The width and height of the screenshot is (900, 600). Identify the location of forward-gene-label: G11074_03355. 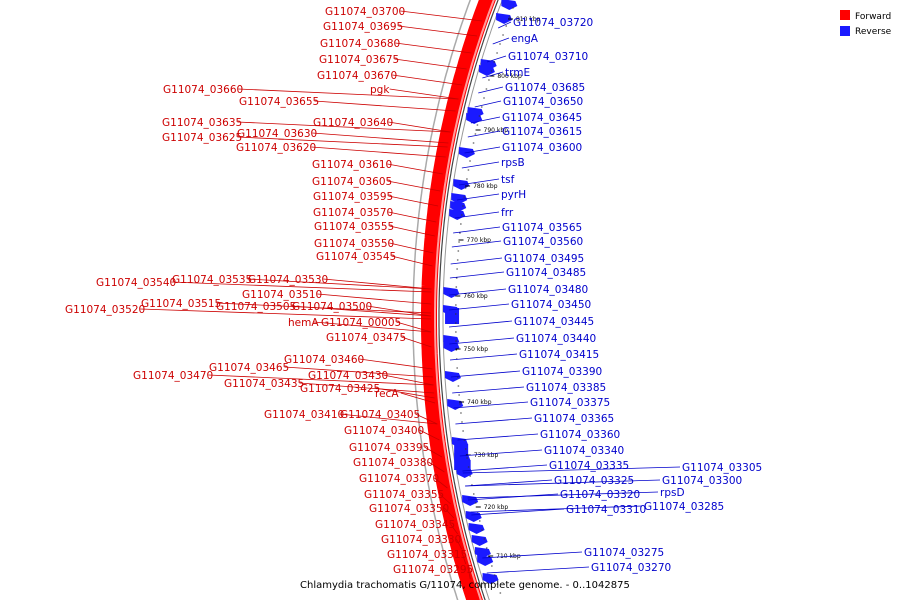
(404, 495).